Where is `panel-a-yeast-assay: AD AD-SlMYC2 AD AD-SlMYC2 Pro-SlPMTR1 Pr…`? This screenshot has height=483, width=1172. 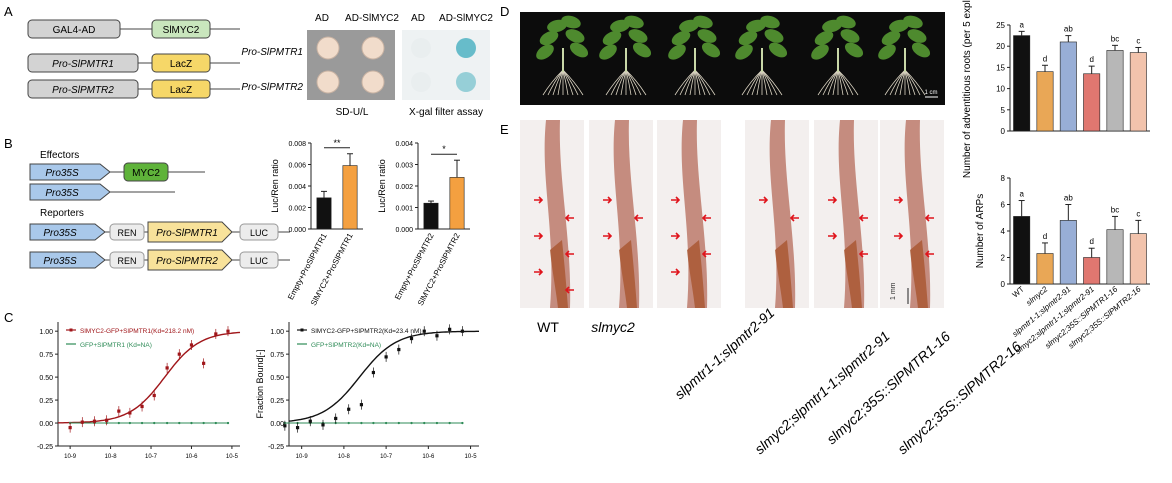 panel-a-yeast-assay: AD AD-SlMYC2 AD AD-SlMYC2 Pro-SlPMTR1 Pr… is located at coordinates (367, 65).